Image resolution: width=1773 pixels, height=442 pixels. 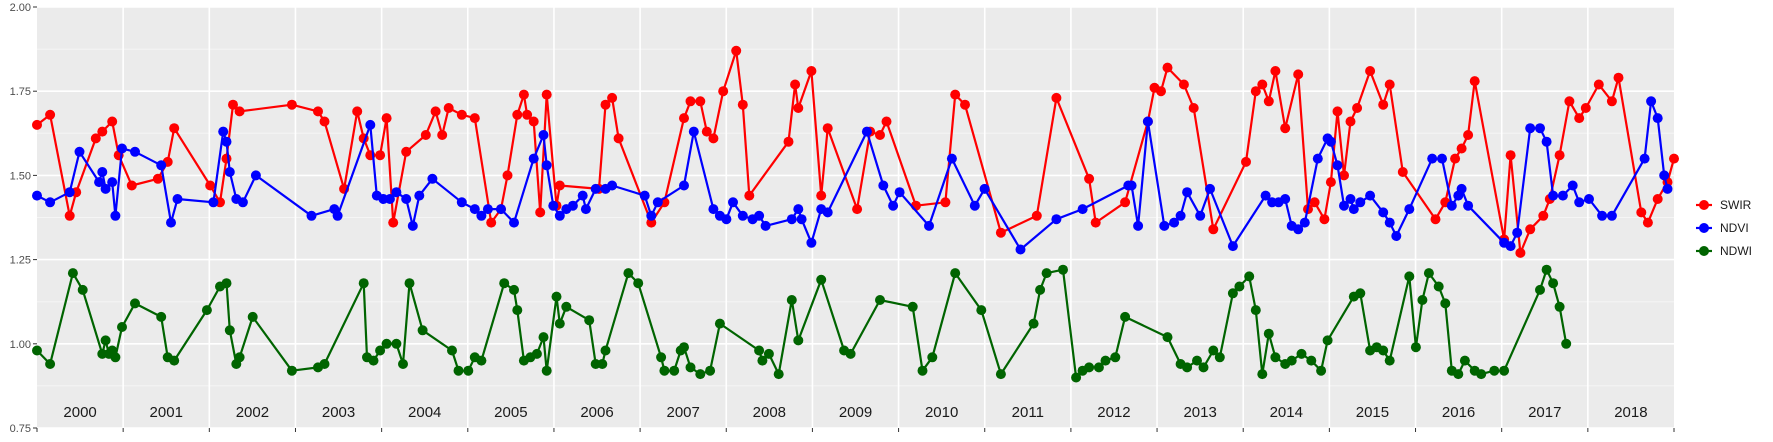 What do you see at coordinates (20, 429) in the screenshot?
I see `y-tick-label: 0.75` at bounding box center [20, 429].